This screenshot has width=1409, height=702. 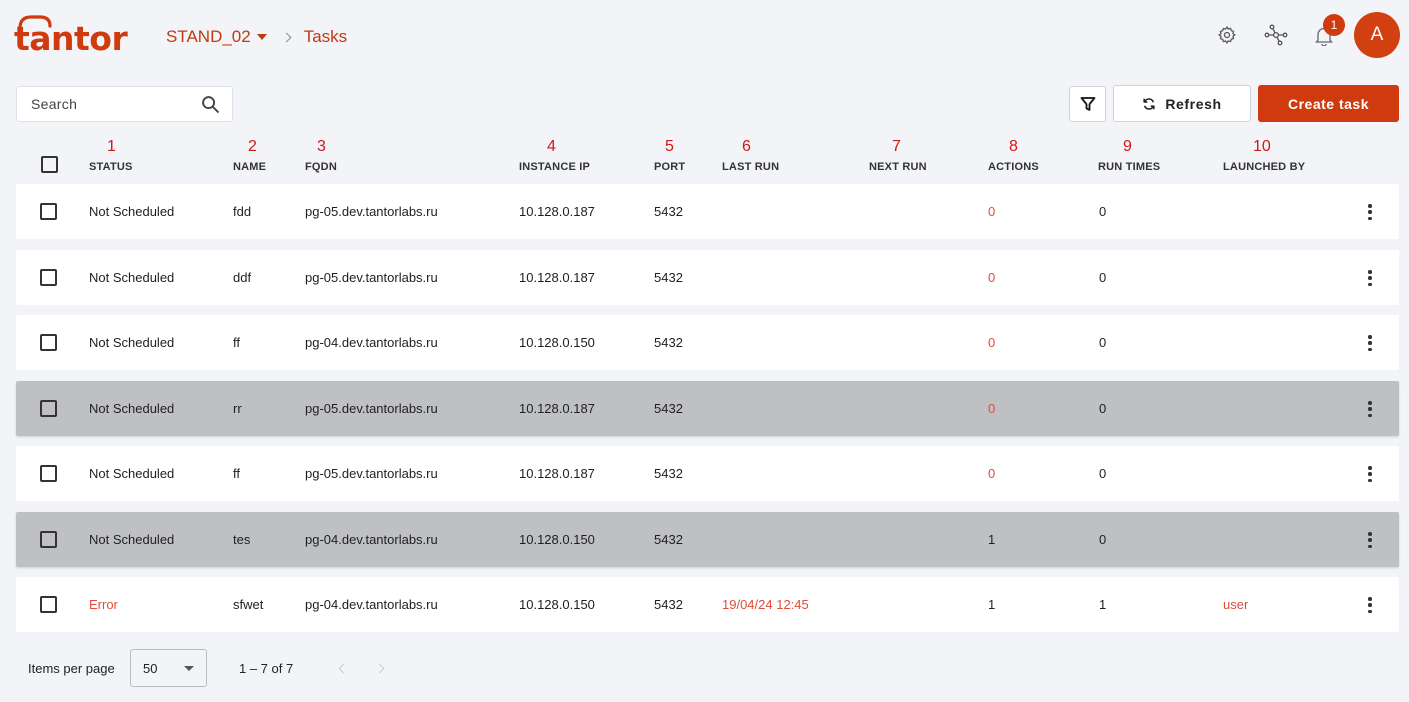 I want to click on column-header-next-run: NEXT RUN, so click(x=898, y=167).